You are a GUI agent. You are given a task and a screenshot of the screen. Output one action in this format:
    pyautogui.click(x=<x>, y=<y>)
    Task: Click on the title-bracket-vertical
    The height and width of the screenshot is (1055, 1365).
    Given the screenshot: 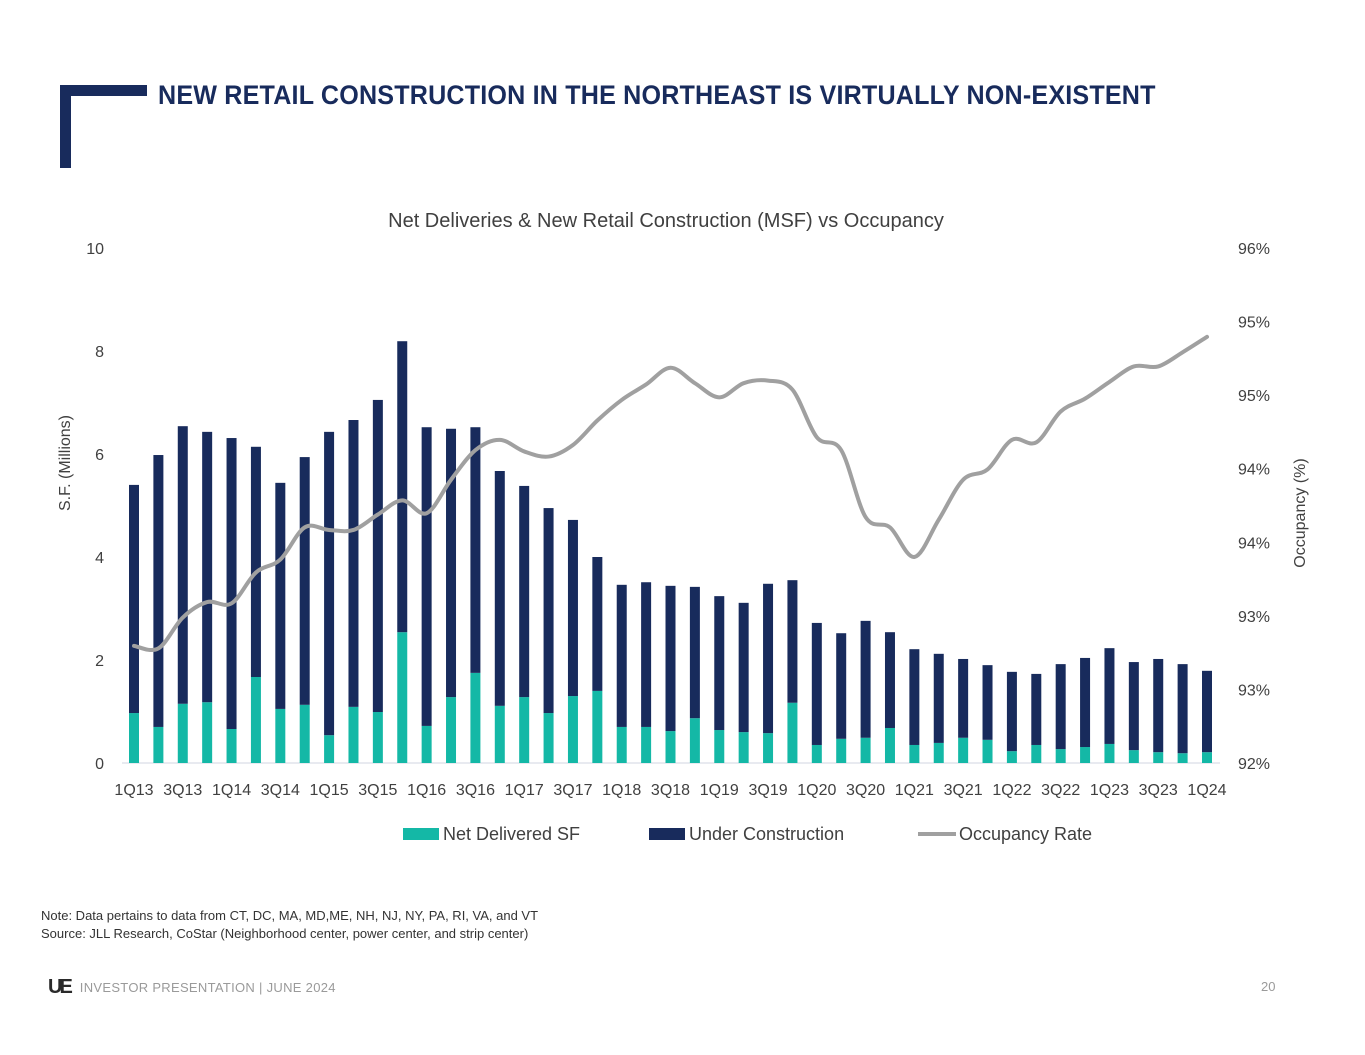 What is the action you would take?
    pyautogui.click(x=65, y=126)
    